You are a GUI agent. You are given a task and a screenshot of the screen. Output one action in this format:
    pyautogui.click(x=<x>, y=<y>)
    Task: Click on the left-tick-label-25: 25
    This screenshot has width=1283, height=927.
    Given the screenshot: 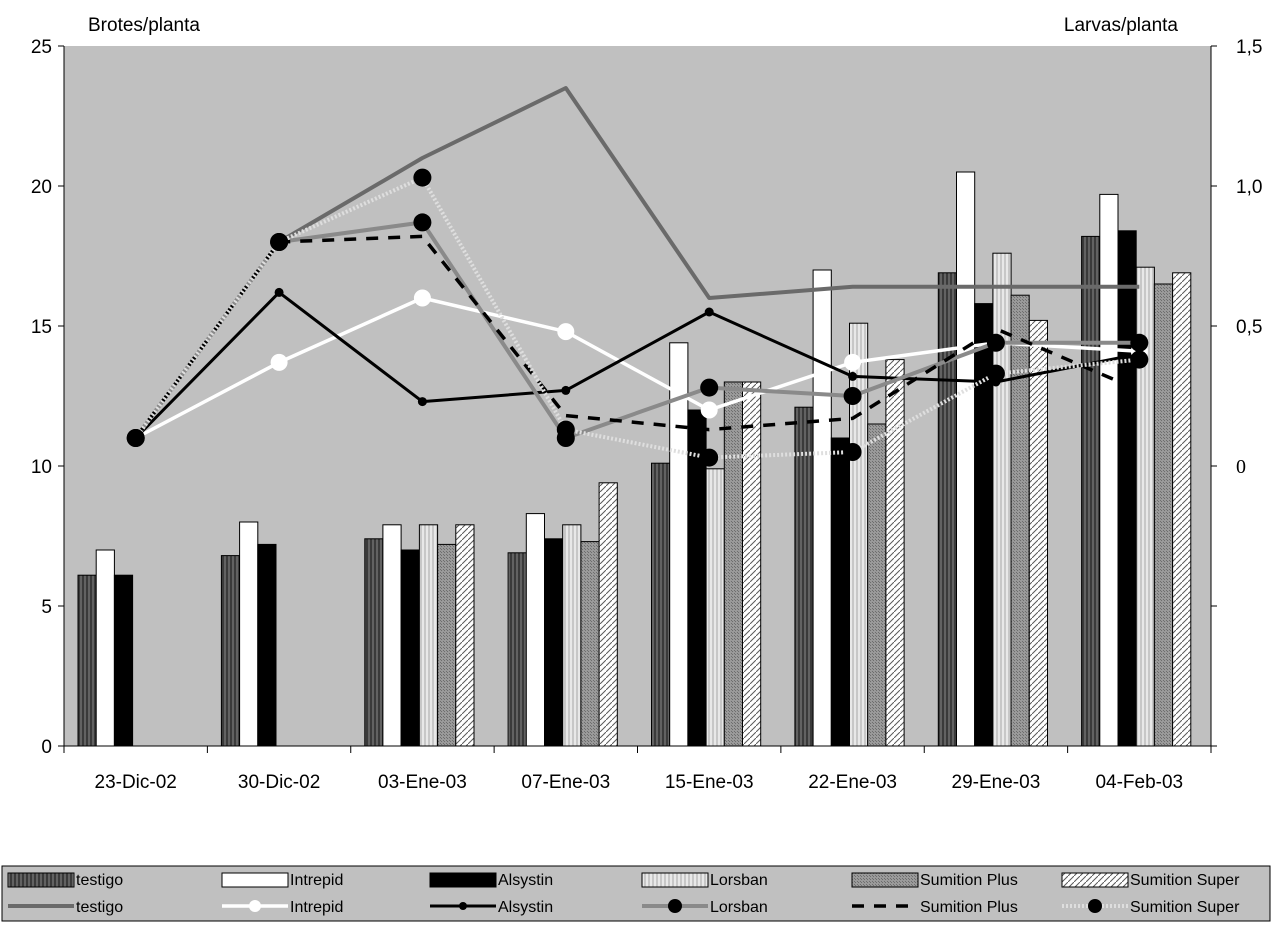 What is the action you would take?
    pyautogui.click(x=41, y=47)
    